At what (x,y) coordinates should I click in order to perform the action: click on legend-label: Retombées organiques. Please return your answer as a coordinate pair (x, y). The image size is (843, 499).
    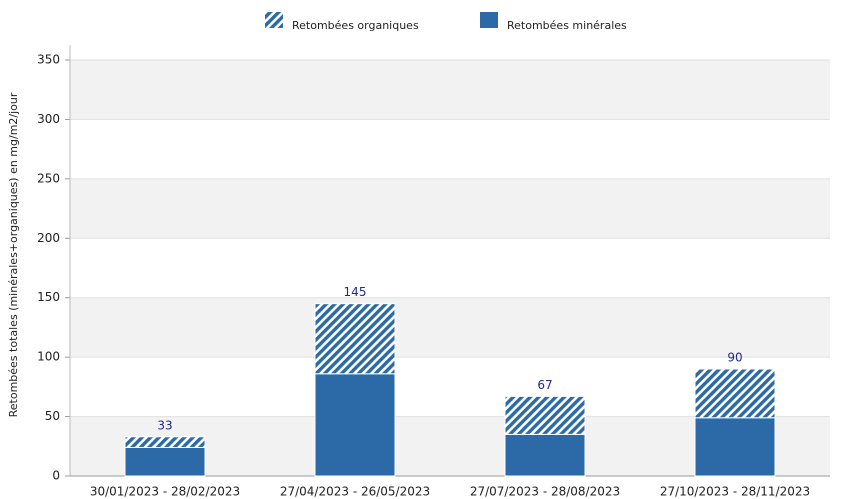
    Looking at the image, I should click on (355, 25).